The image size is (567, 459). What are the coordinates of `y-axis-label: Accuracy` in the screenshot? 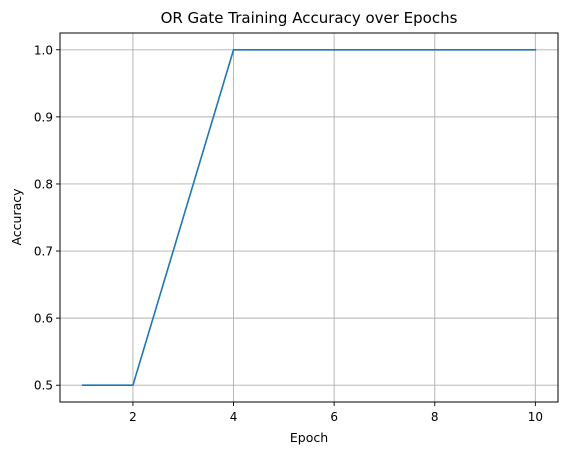 It's located at (16, 217).